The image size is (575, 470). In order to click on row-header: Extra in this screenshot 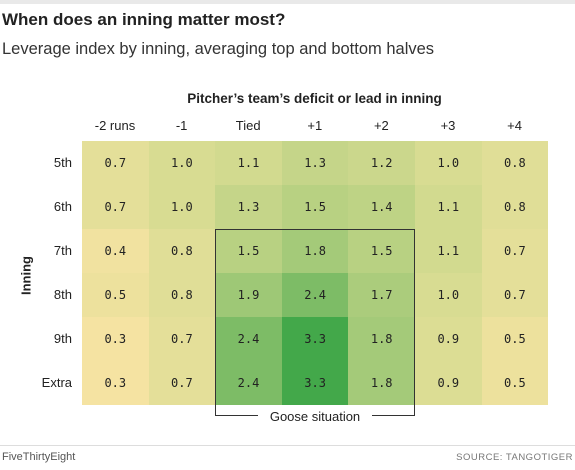, I will do `click(56, 382)`.